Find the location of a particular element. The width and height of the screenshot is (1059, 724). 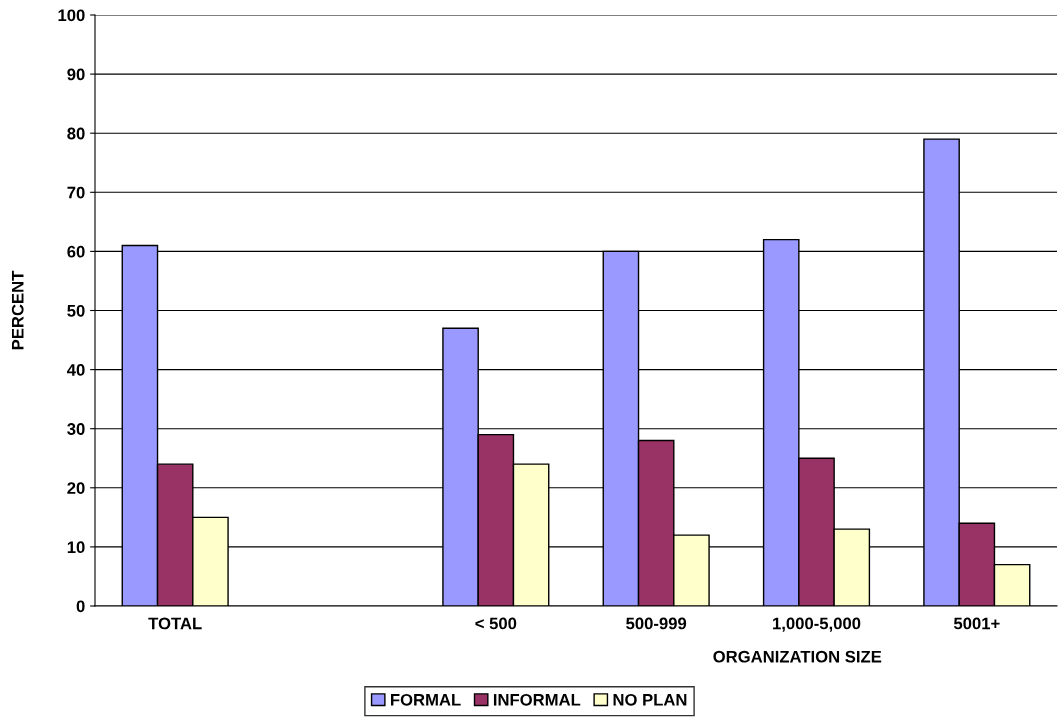

y-tick-label: 20 is located at coordinates (76, 488).